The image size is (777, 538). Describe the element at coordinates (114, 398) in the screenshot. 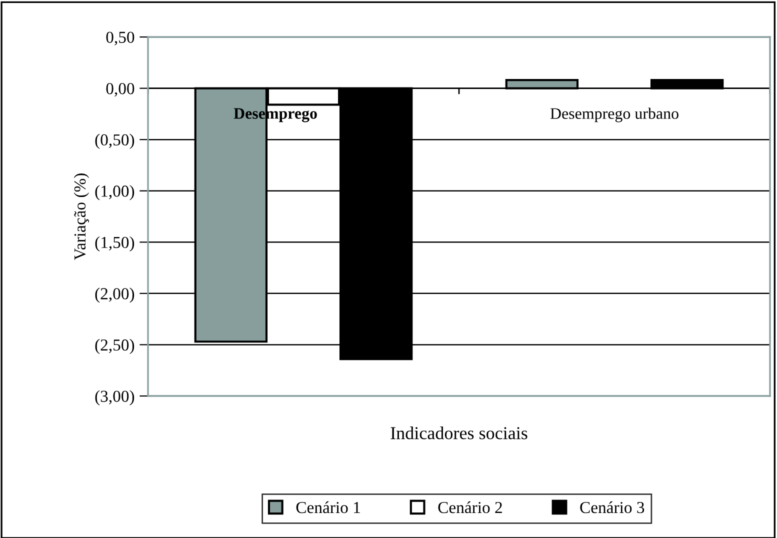

I see `y-tick-label: (3,00)` at that location.